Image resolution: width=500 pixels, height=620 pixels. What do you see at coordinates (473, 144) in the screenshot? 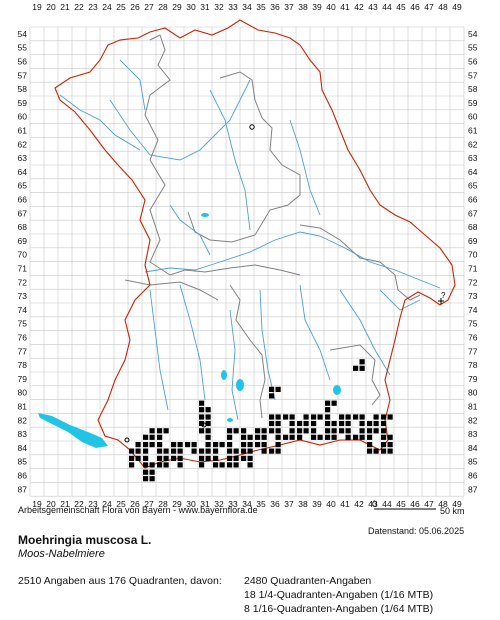
I see `y-label-right: 62` at bounding box center [473, 144].